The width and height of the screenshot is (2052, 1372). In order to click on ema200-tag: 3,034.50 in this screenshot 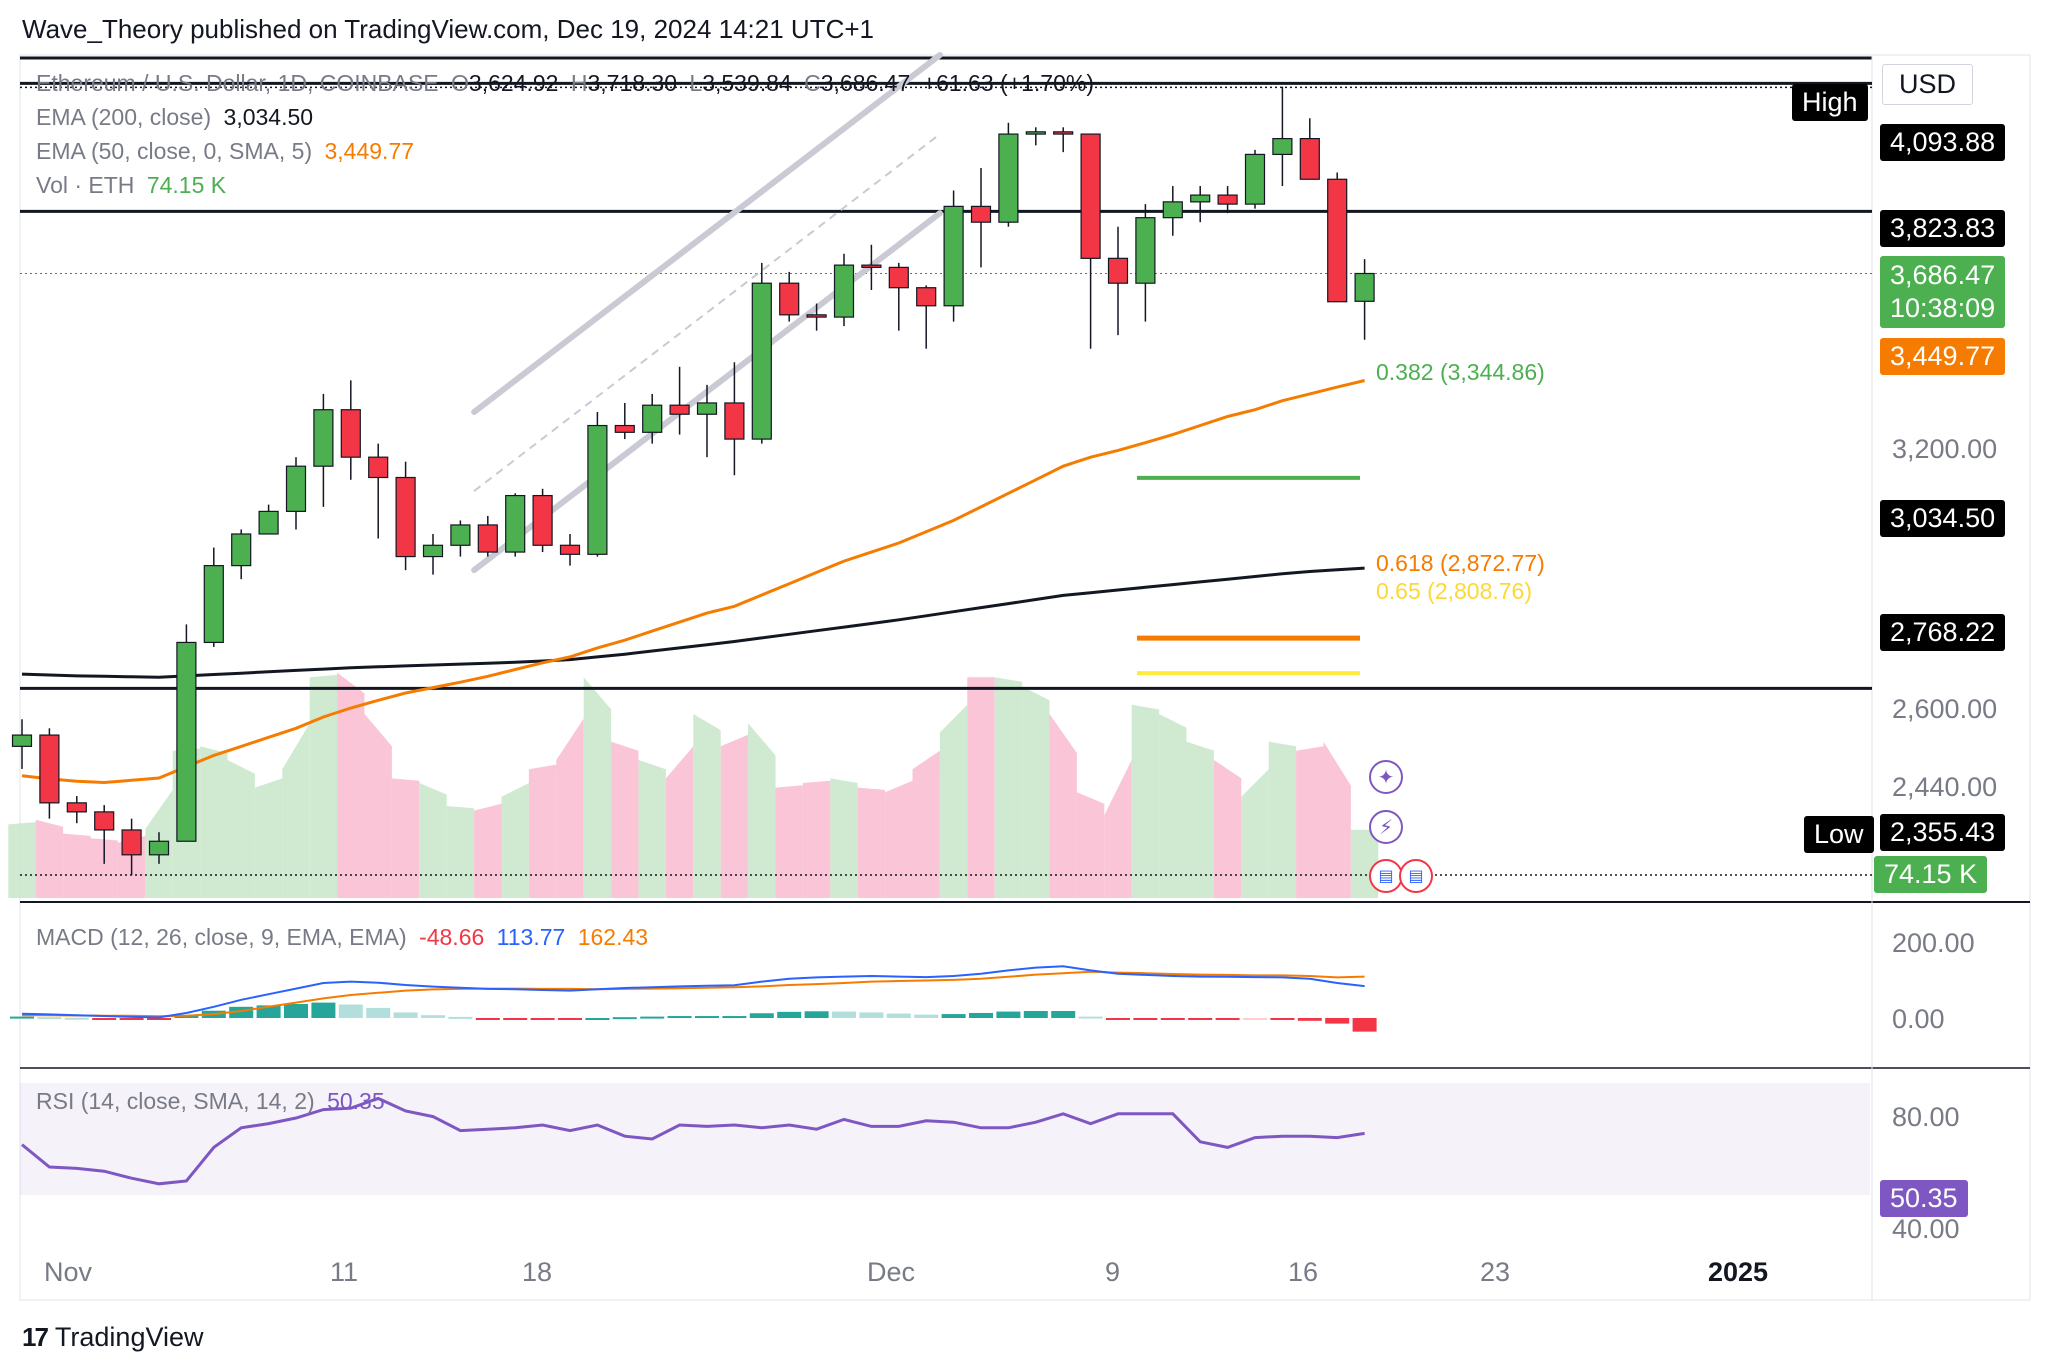, I will do `click(1943, 518)`.